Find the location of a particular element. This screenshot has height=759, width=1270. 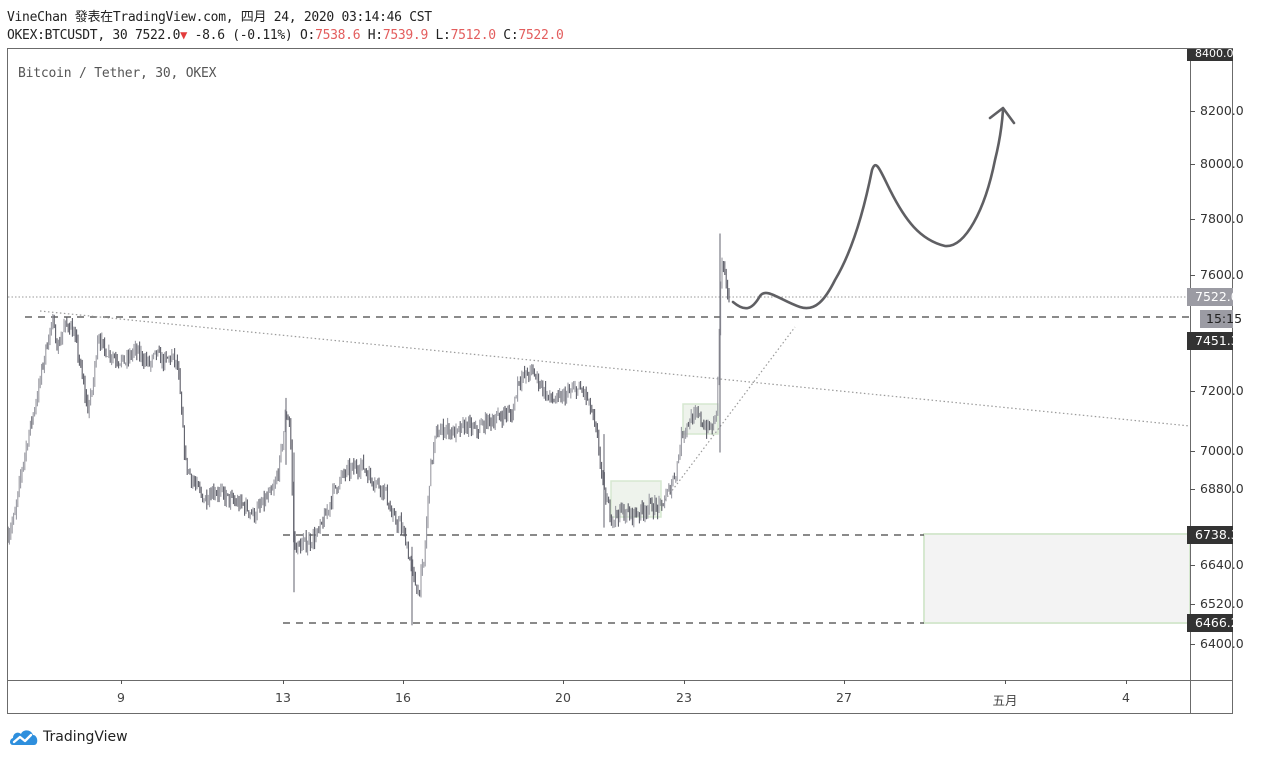

low-label: L: is located at coordinates (443, 35).